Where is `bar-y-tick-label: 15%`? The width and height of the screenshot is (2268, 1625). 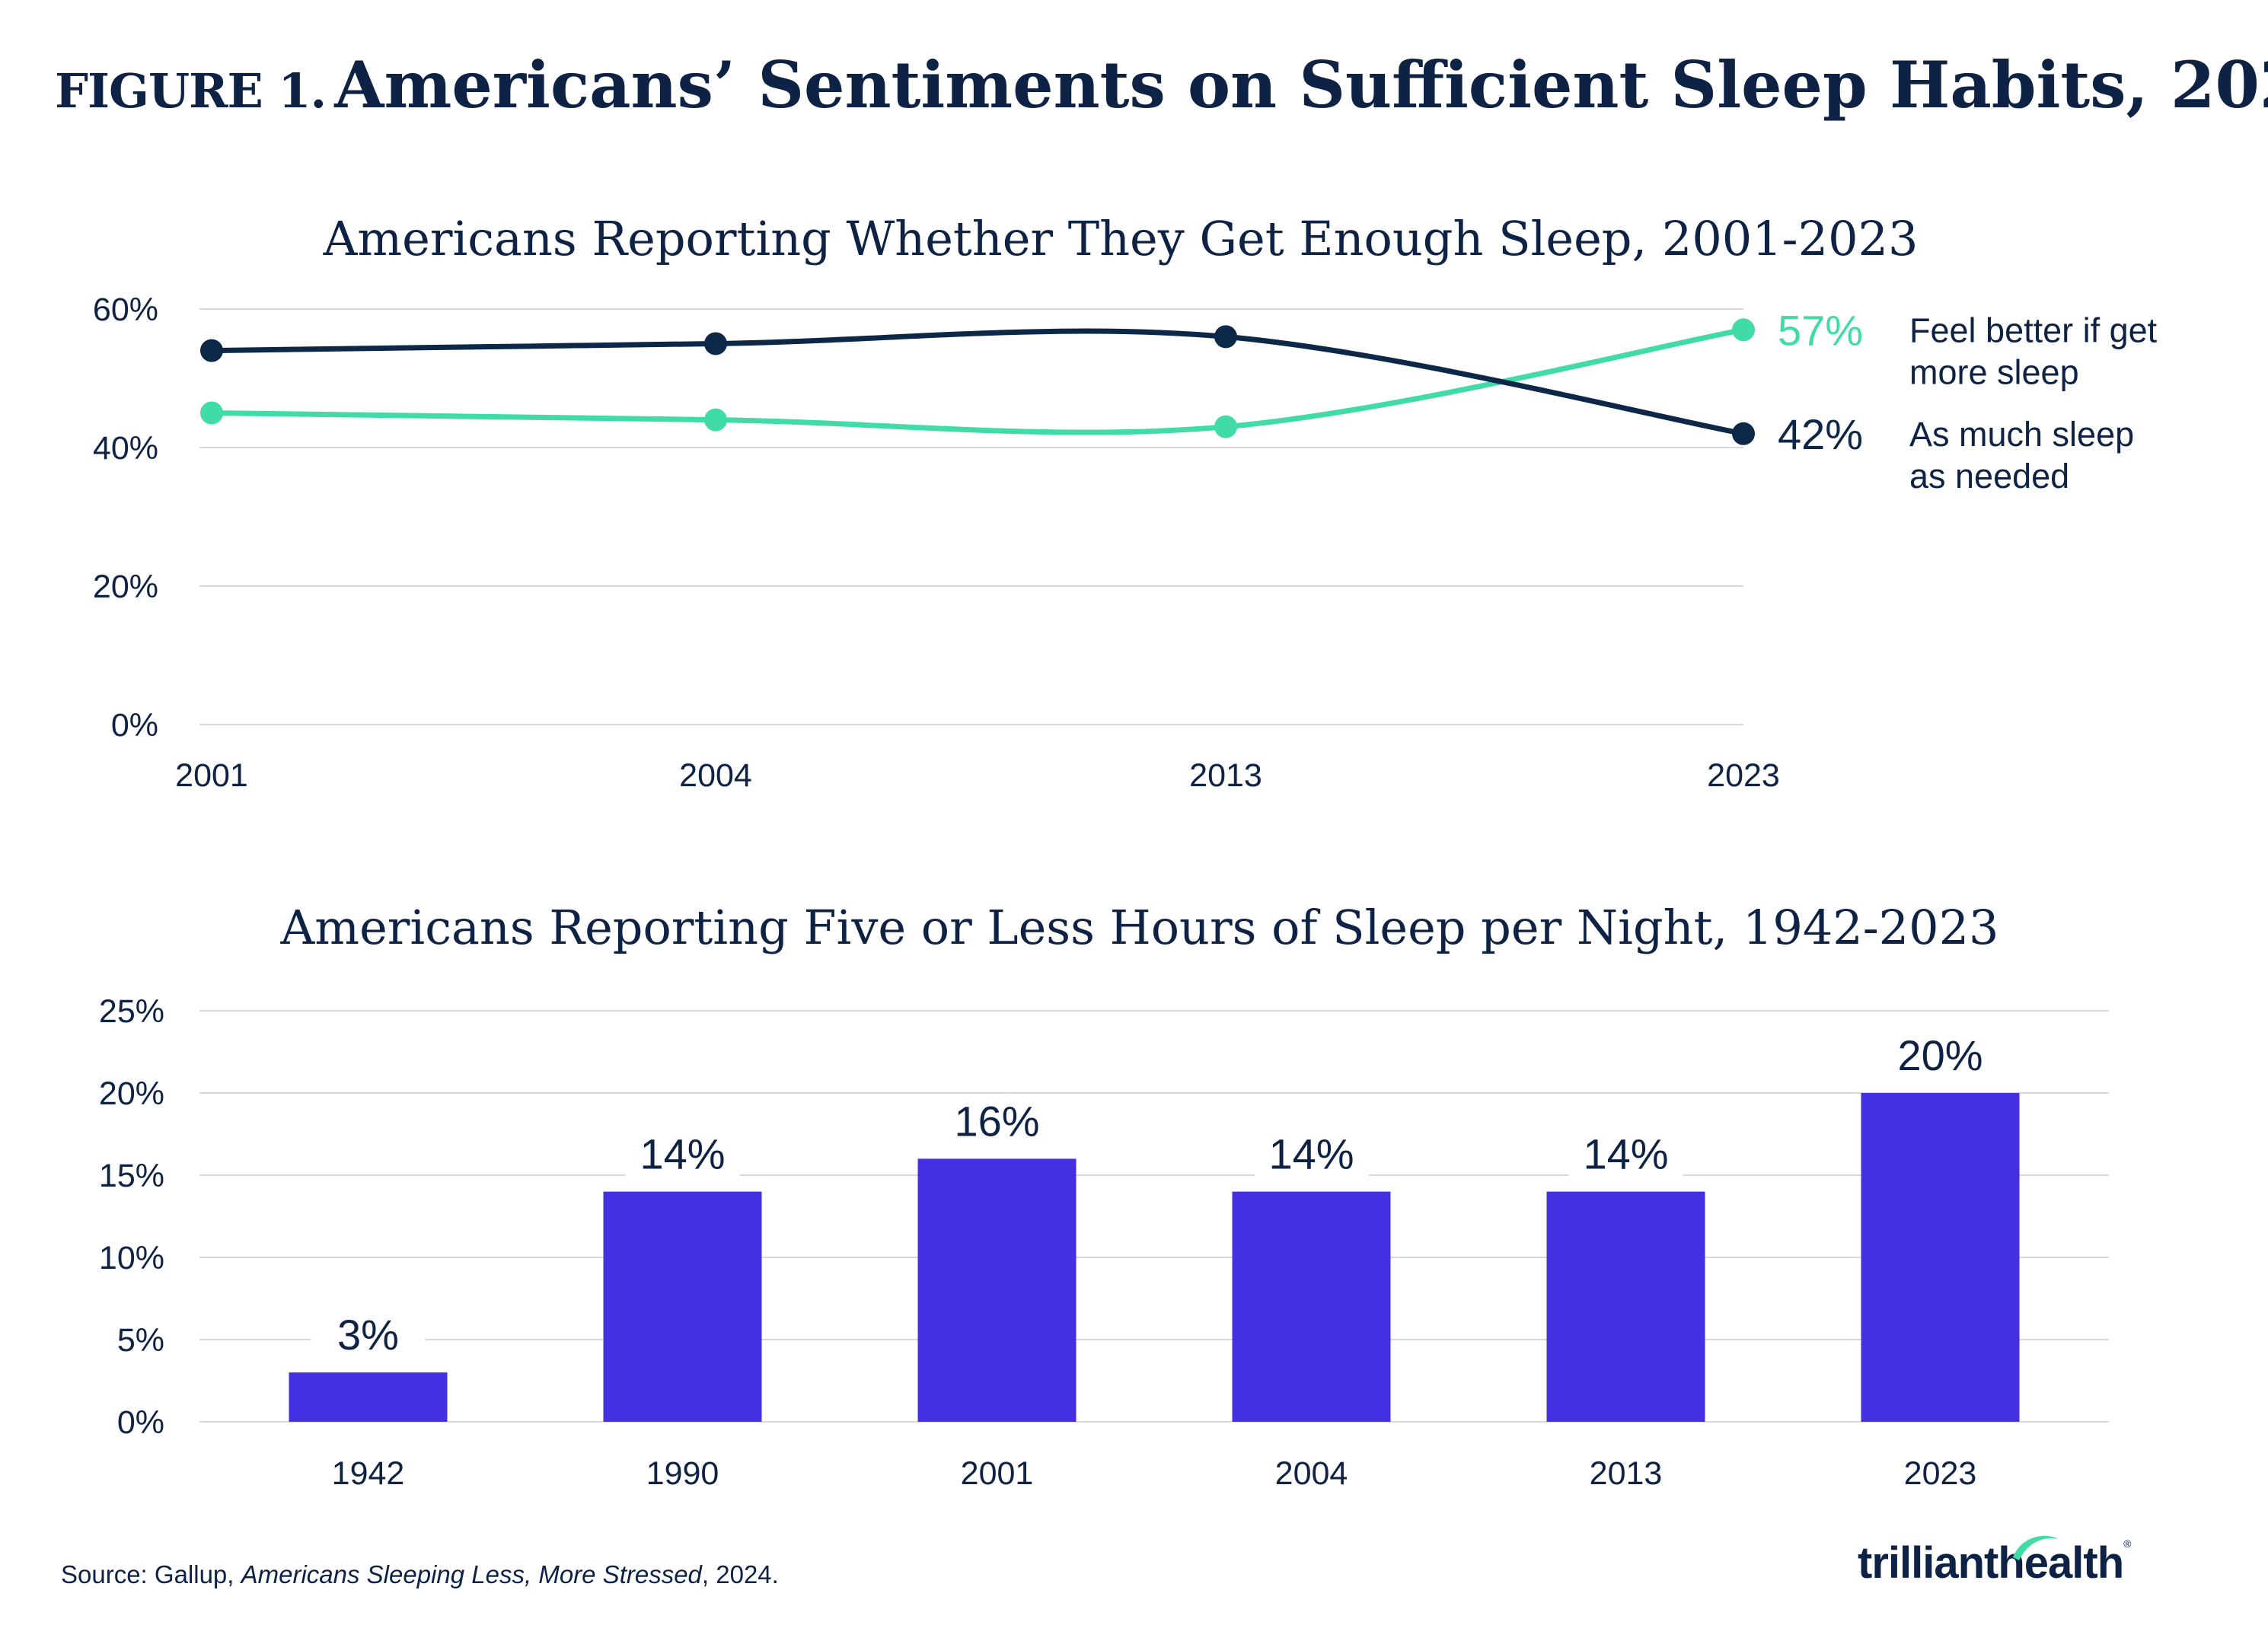
bar-y-tick-label: 15% is located at coordinates (131, 1176).